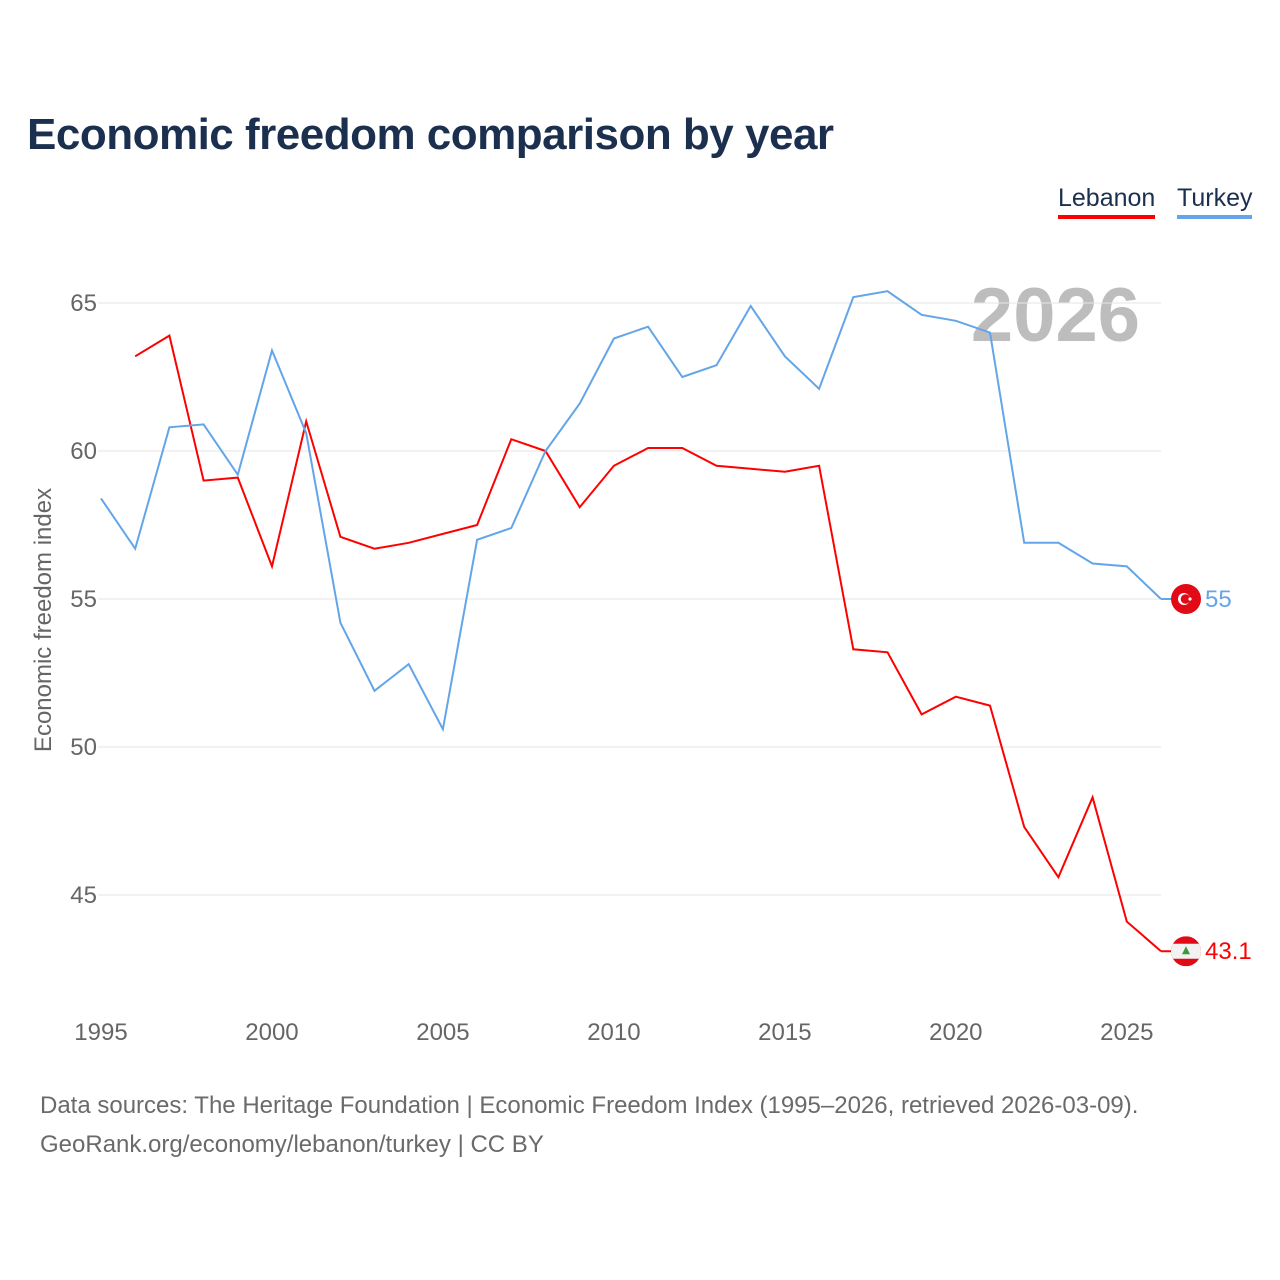  What do you see at coordinates (1126, 1032) in the screenshot?
I see `x-tick-label: 2025` at bounding box center [1126, 1032].